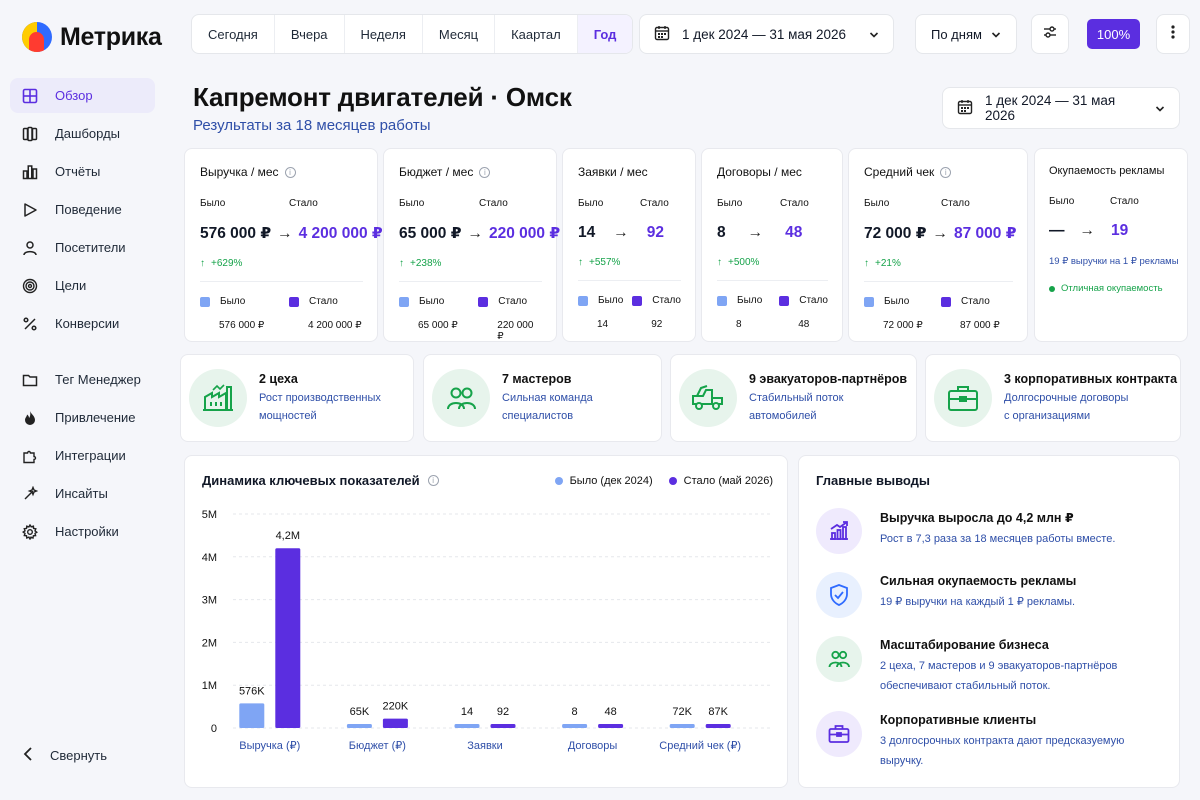 The width and height of the screenshot is (1200, 800). I want to click on chevron-left-icon, so click(28, 755).